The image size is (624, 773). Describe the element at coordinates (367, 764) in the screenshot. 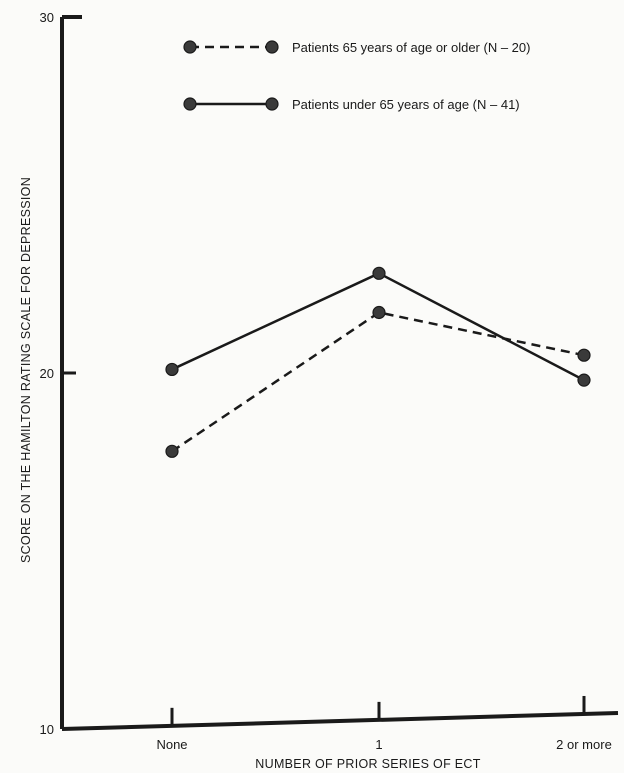

I see `x-axis-title: NUMBER OF PRIOR SERIES OF ECT` at that location.